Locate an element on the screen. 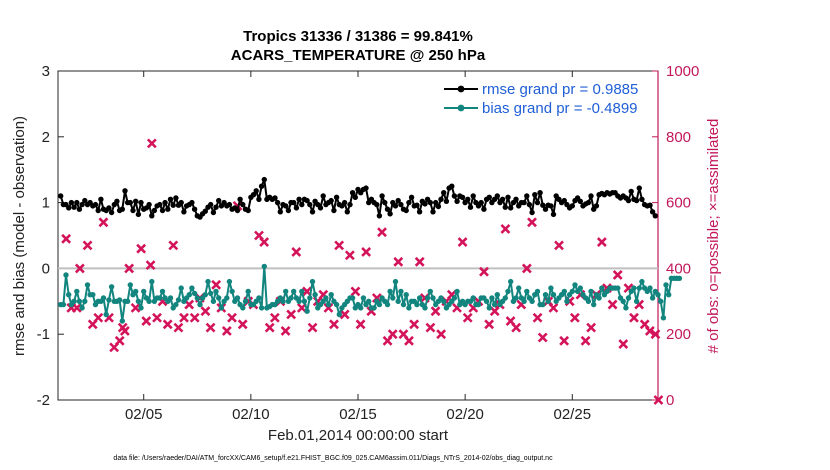  legend-bias-marker is located at coordinates (461, 108).